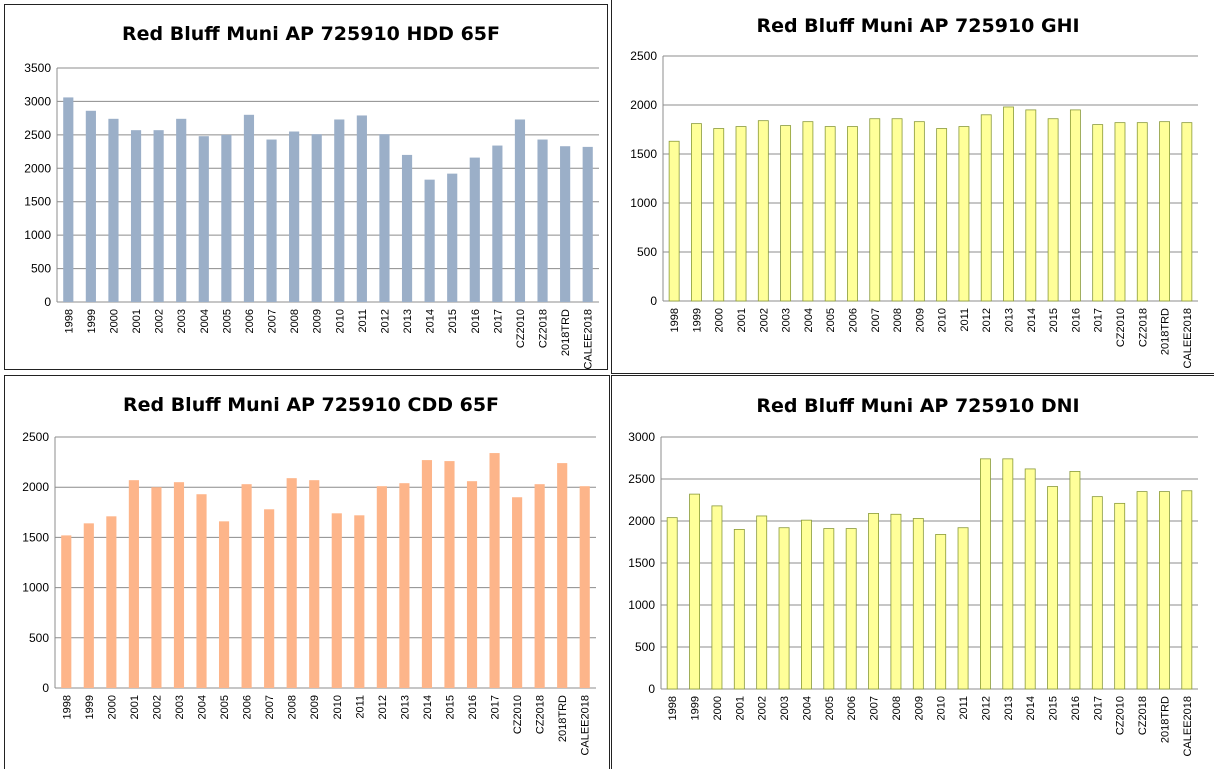 This screenshot has width=1214, height=770. What do you see at coordinates (311, 405) in the screenshot?
I see `chart-title: Red Bluff Muni AP 725910 CDD 65F` at bounding box center [311, 405].